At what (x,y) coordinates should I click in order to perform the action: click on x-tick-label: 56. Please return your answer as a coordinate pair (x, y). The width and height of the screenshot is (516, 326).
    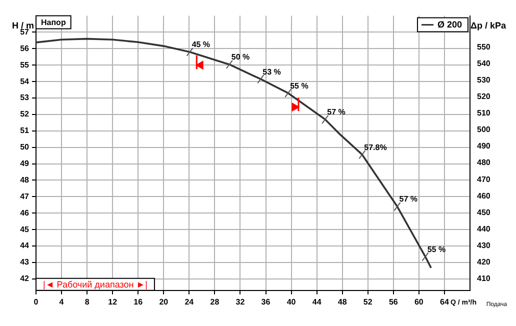
    Looking at the image, I should click on (393, 301).